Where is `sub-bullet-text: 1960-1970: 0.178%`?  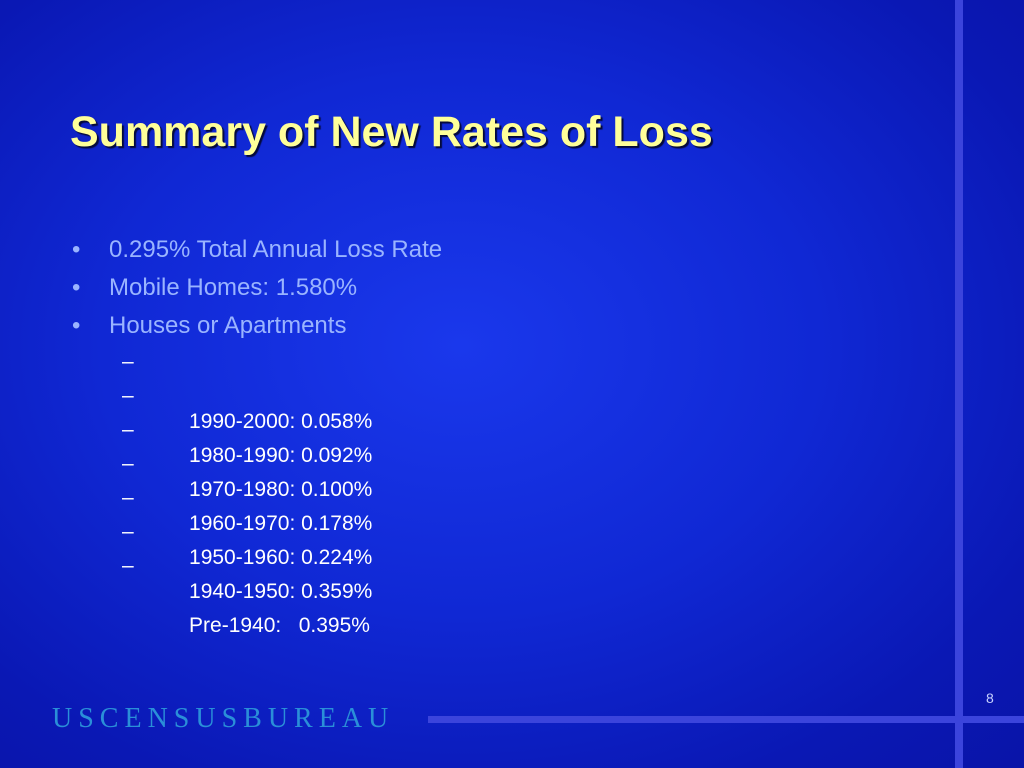
sub-bullet-text: 1960-1970: 0.178% is located at coordinates (281, 523).